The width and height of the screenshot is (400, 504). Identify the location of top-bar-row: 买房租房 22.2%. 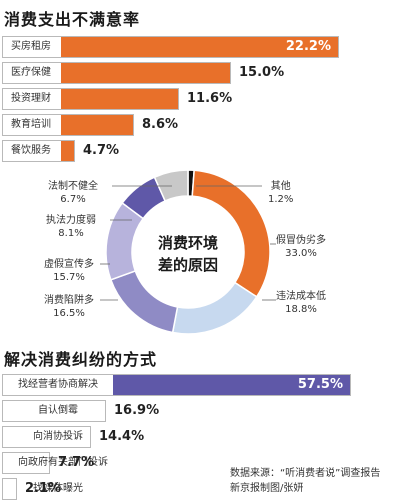
(200, 48).